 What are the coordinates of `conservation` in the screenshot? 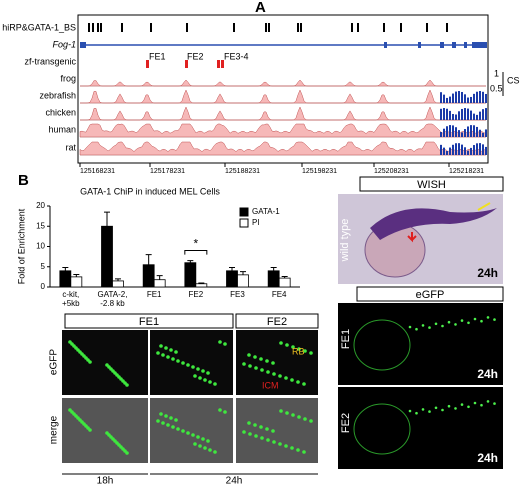 It's located at (283, 113).